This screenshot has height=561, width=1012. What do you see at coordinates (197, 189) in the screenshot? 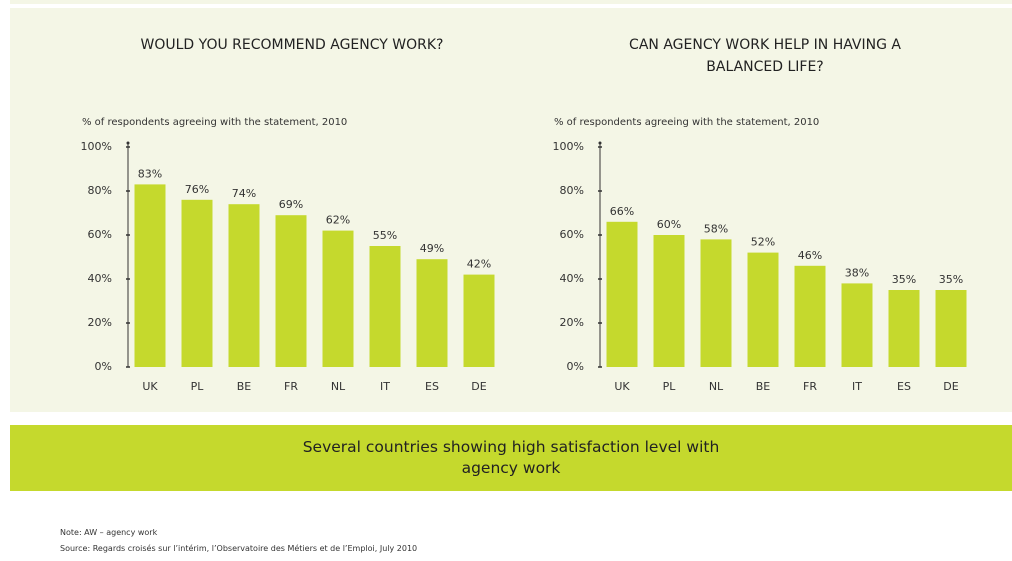
I see `value-label: 76%` at bounding box center [197, 189].